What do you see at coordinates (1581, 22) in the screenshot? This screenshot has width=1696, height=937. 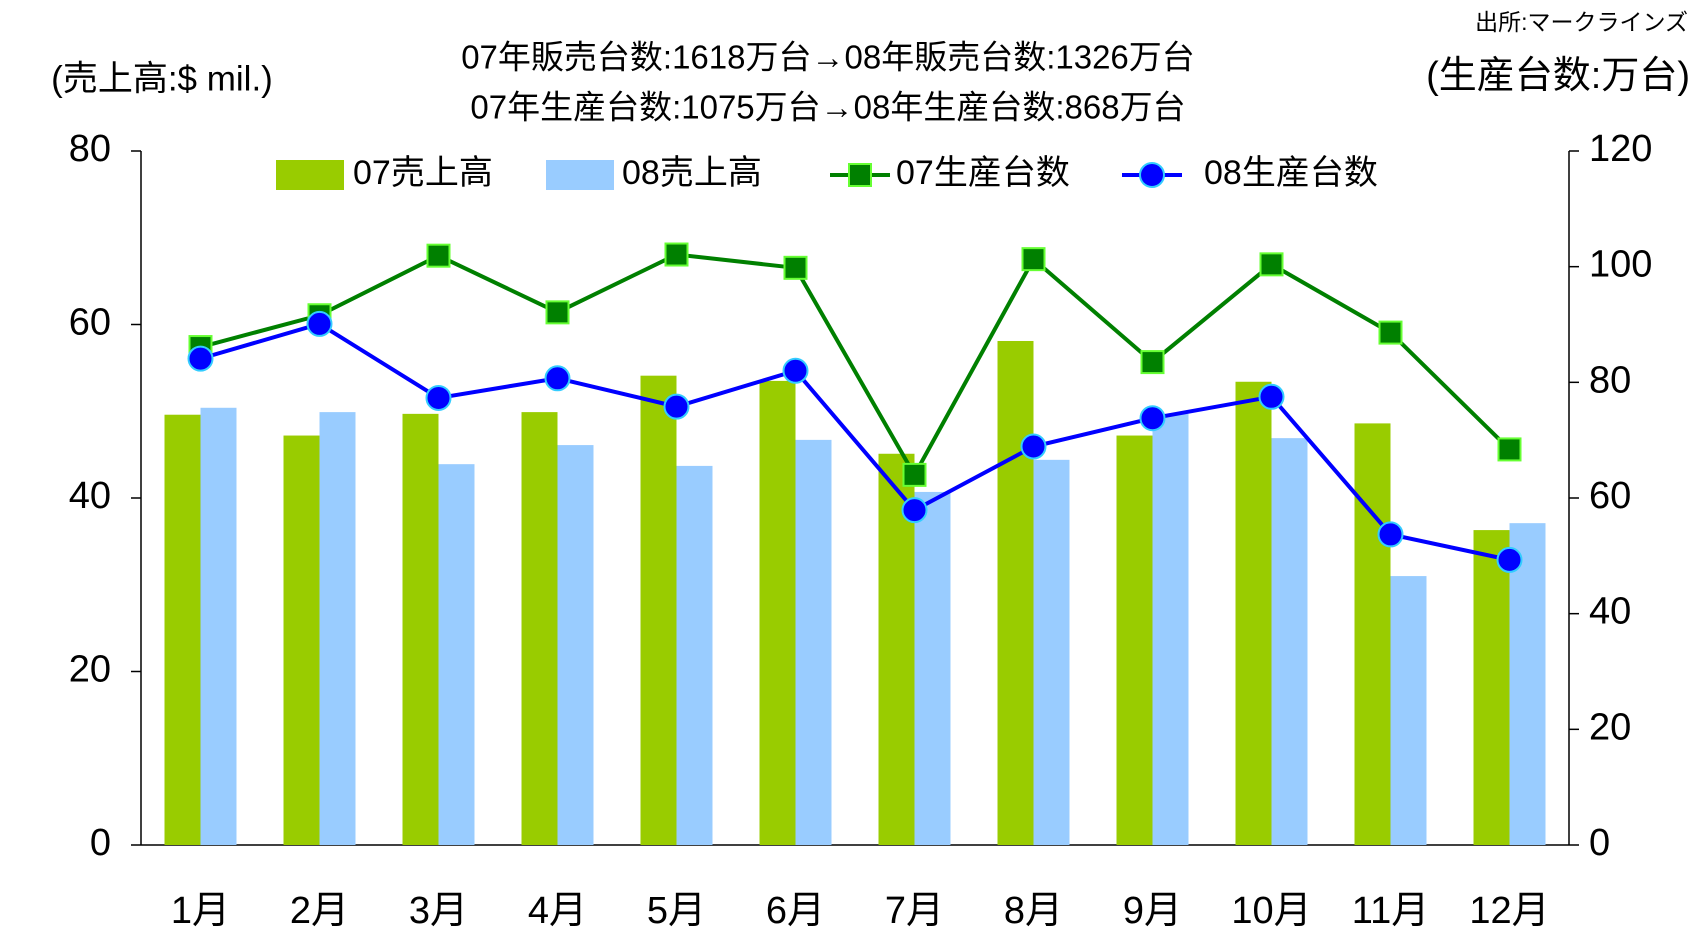 I see `source: 出所:マークラインズ` at bounding box center [1581, 22].